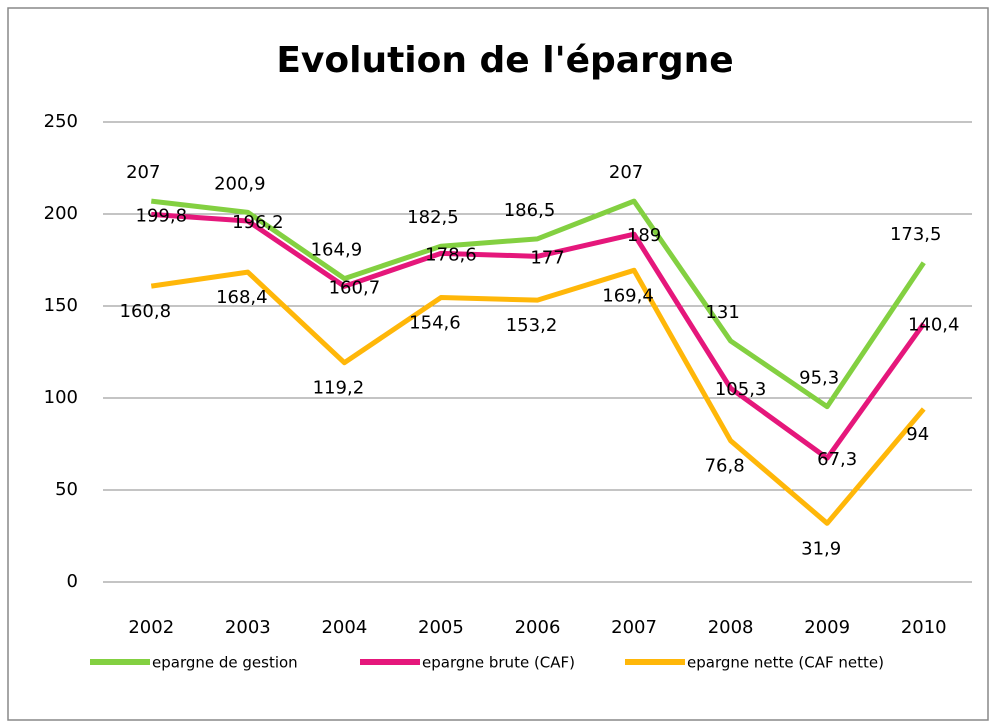 The height and width of the screenshot is (722, 990). I want to click on legend-label: epargne nette (CAF nette), so click(785, 663).